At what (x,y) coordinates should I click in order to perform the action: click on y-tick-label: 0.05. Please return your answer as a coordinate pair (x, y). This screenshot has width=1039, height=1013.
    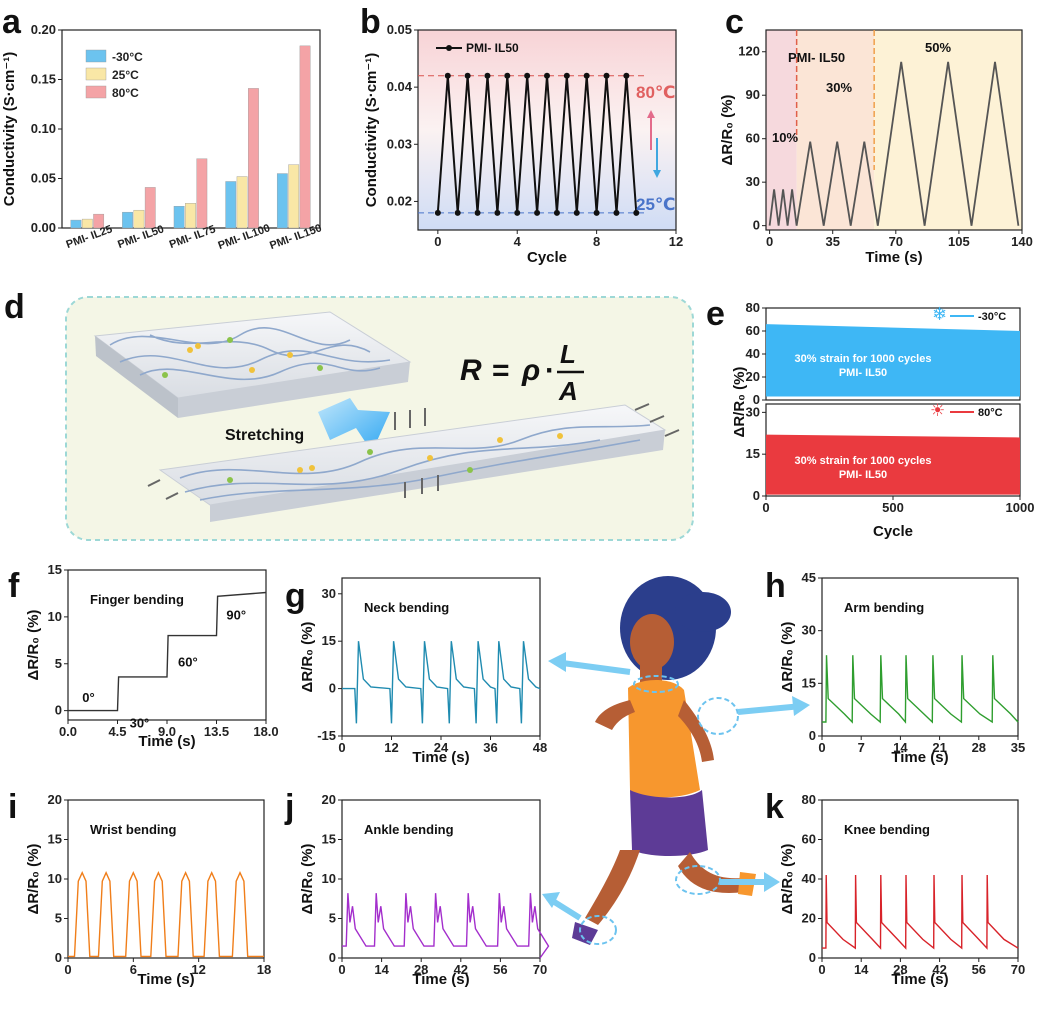
    Looking at the image, I should click on (43, 178).